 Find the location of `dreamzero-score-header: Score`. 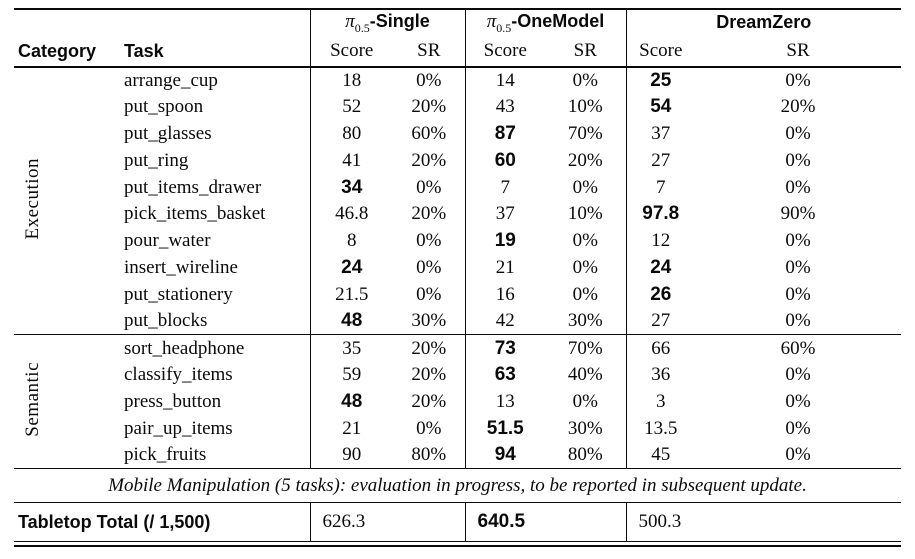

dreamzero-score-header: Score is located at coordinates (660, 52).